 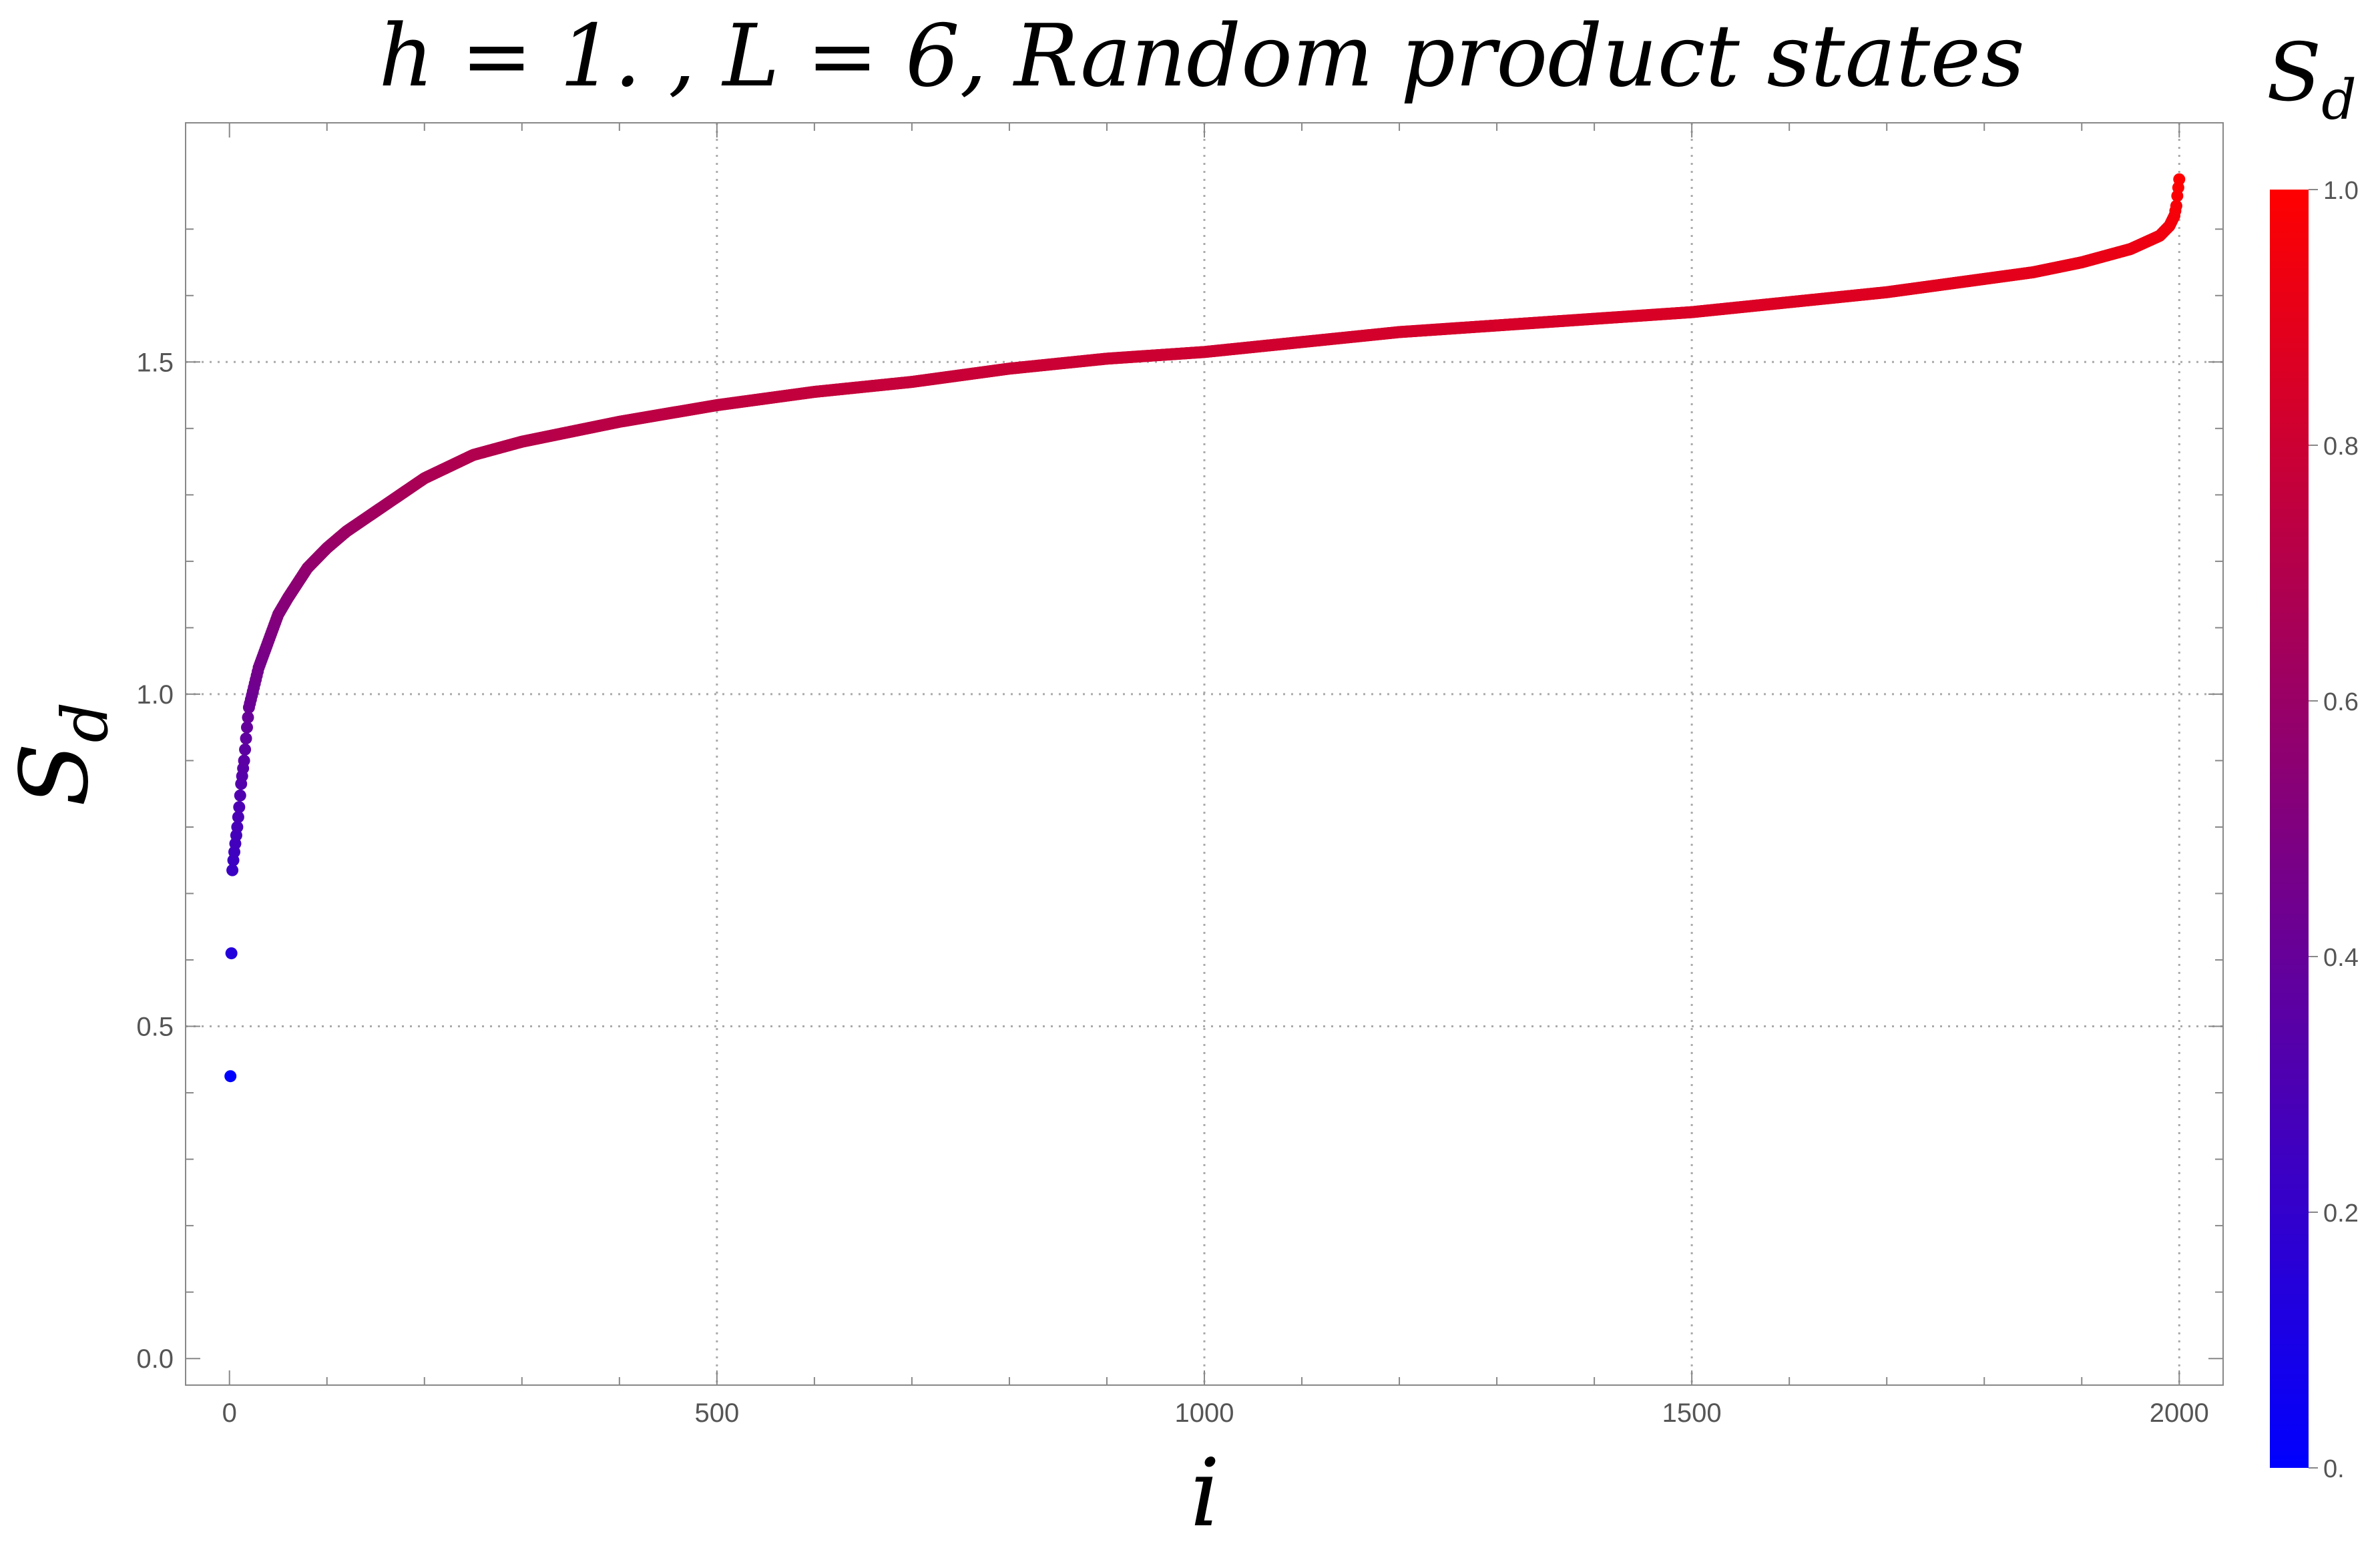 What do you see at coordinates (155, 1027) in the screenshot?
I see `y-tick-label: 0.5` at bounding box center [155, 1027].